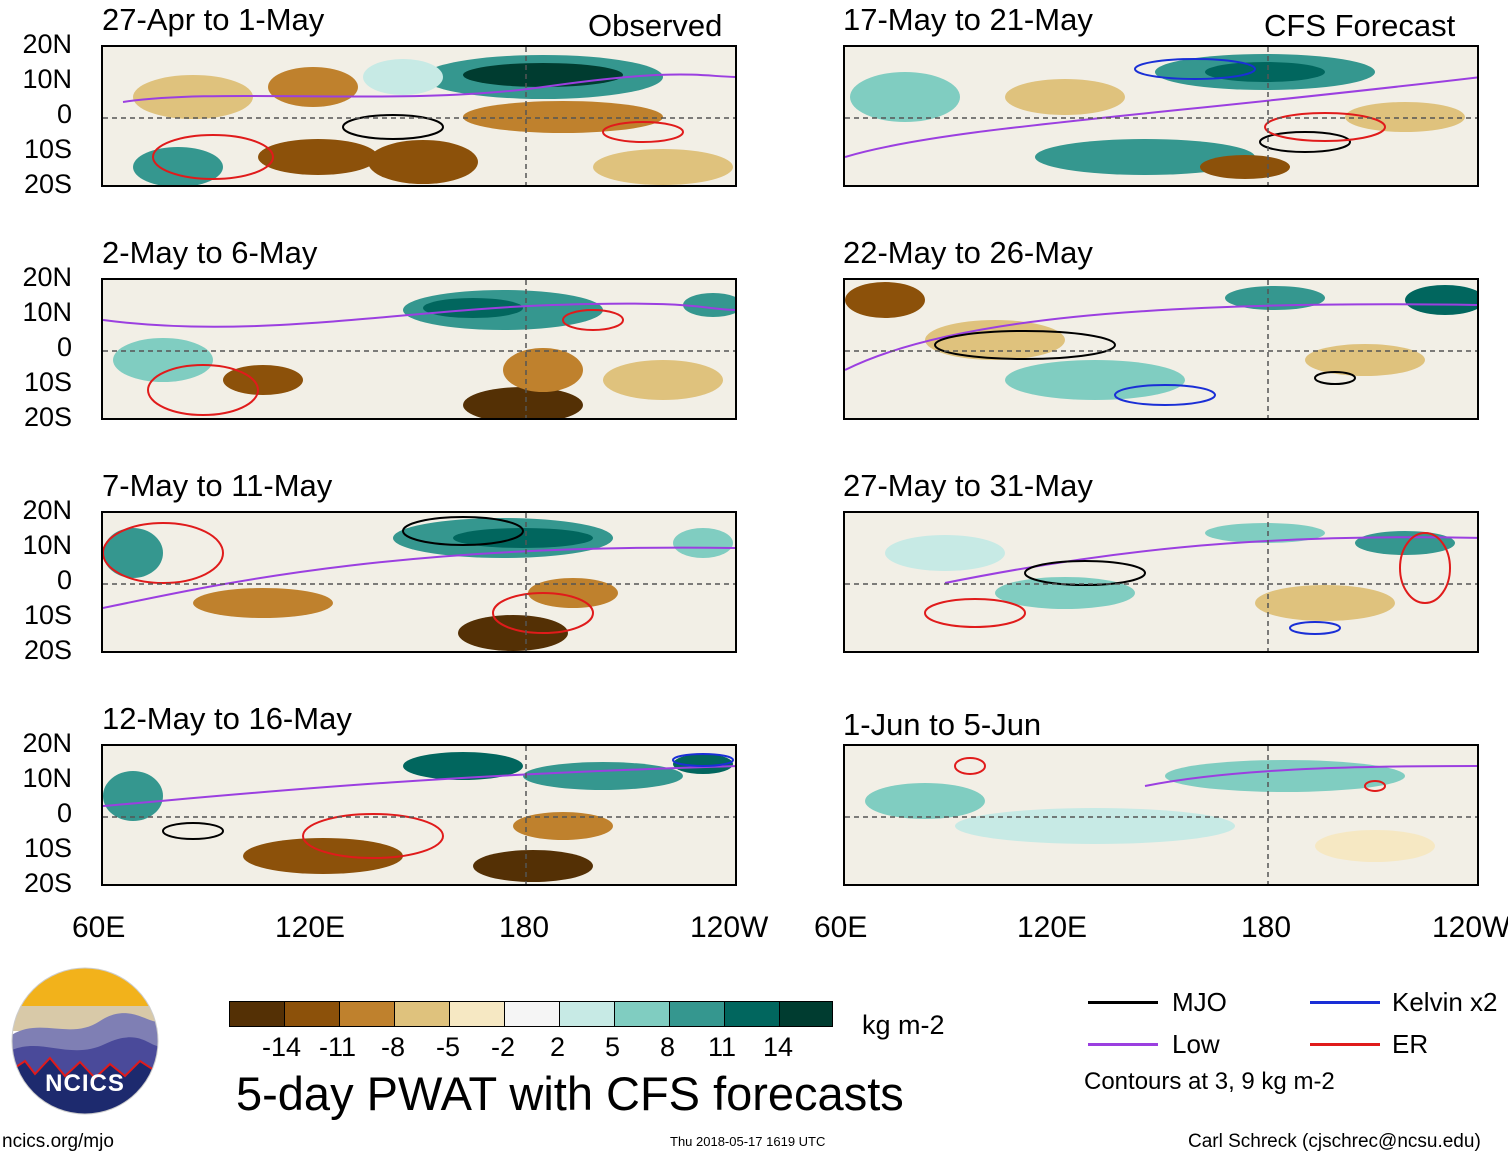 This screenshot has height=1158, width=1510. I want to click on legend-line-low, so click(1123, 1044).